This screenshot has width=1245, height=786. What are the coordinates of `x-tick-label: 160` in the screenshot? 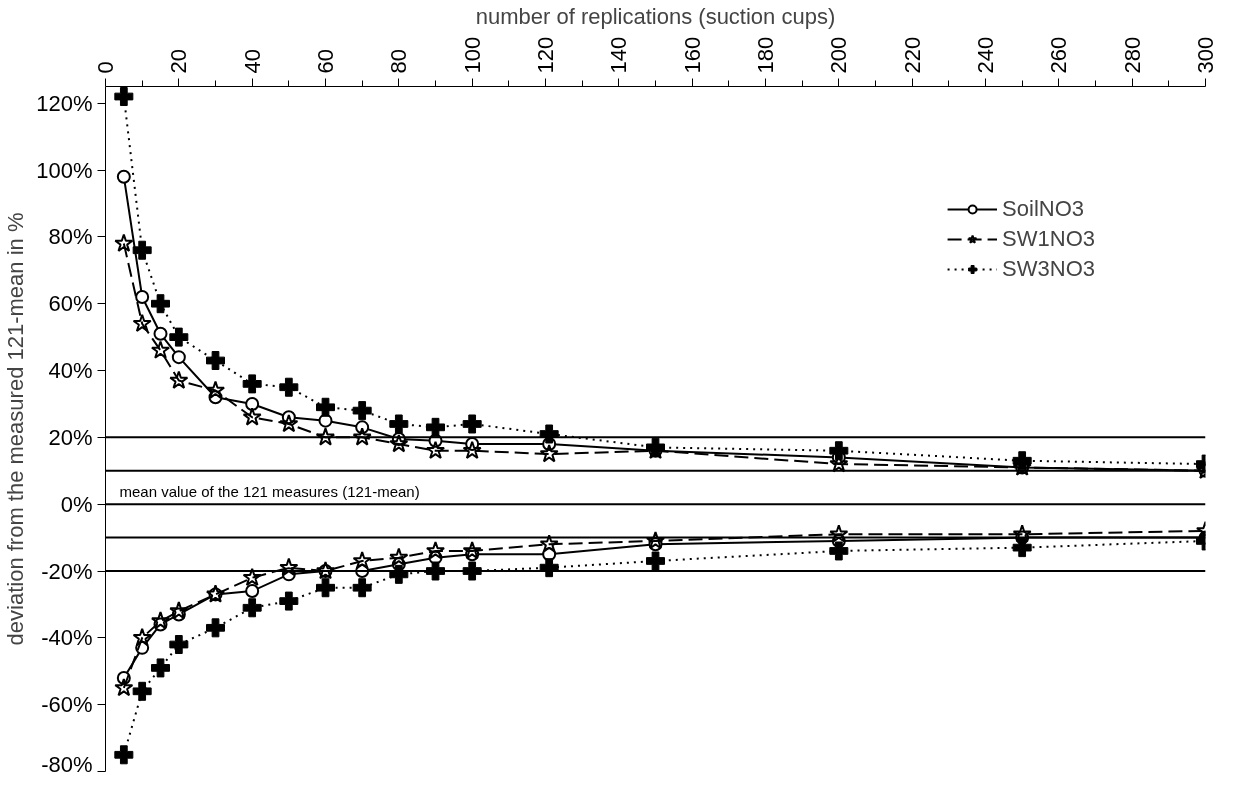 It's located at (692, 55).